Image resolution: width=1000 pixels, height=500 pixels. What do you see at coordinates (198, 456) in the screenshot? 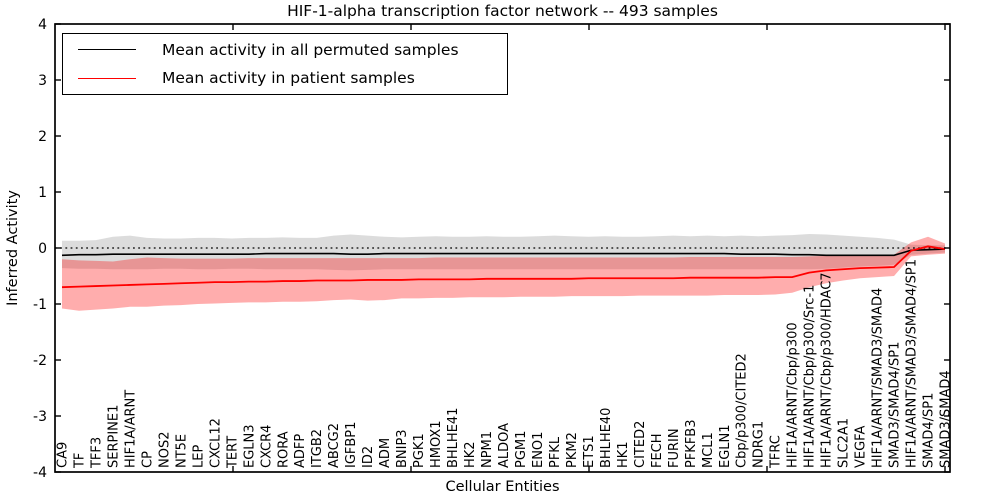
I see `x-category-label: LEP` at bounding box center [198, 456].